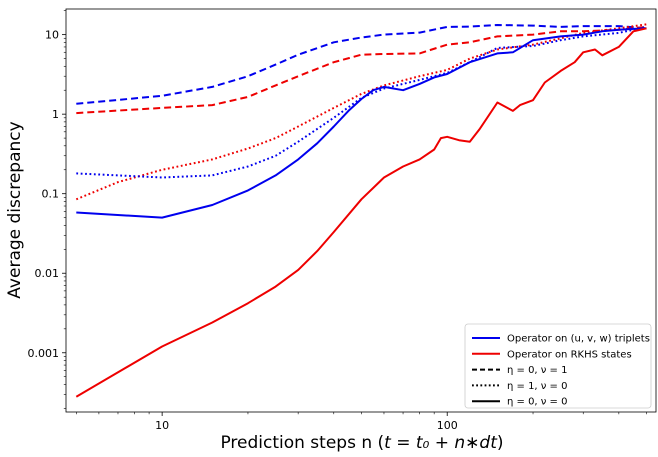 The height and width of the screenshot is (457, 658). Describe the element at coordinates (578, 339) in the screenshot. I see `legend-label: Operator on (u, v, w) triplets` at that location.